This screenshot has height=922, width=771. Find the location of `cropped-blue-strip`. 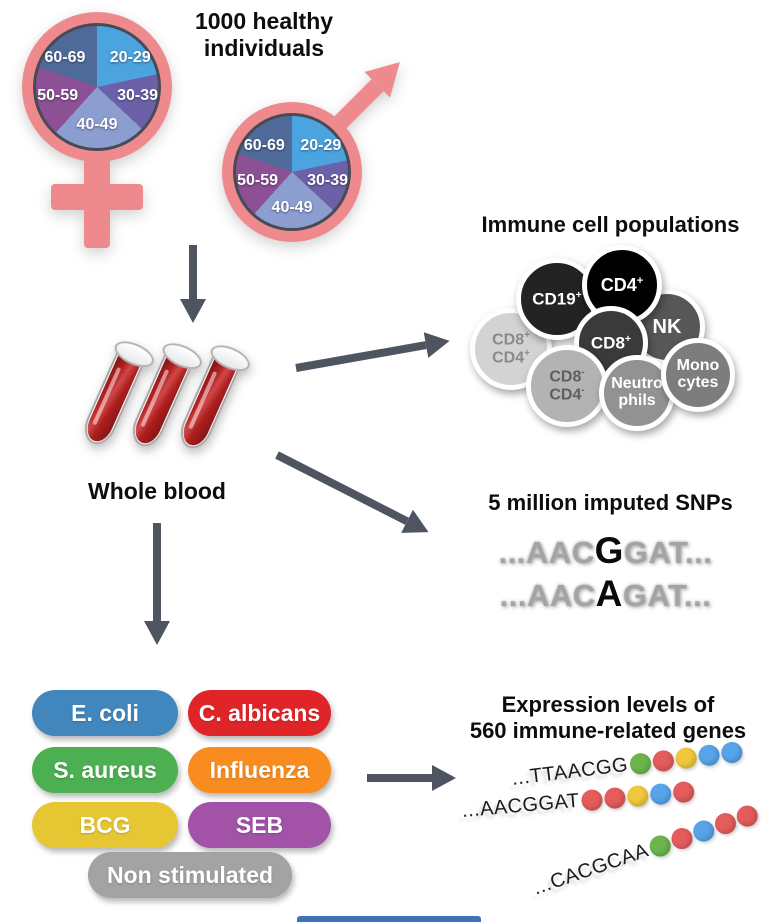

cropped-blue-strip is located at coordinates (389, 919).